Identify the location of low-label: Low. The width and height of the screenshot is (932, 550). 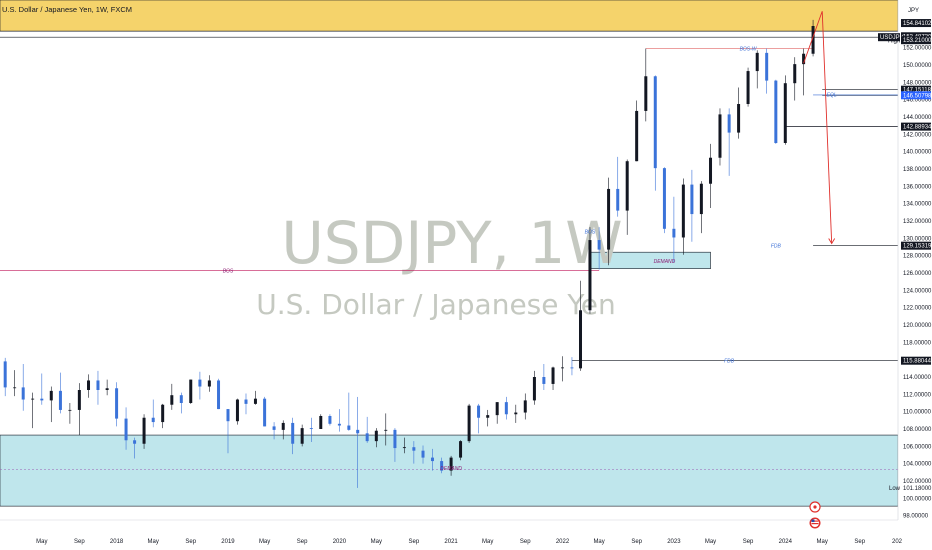
(895, 489).